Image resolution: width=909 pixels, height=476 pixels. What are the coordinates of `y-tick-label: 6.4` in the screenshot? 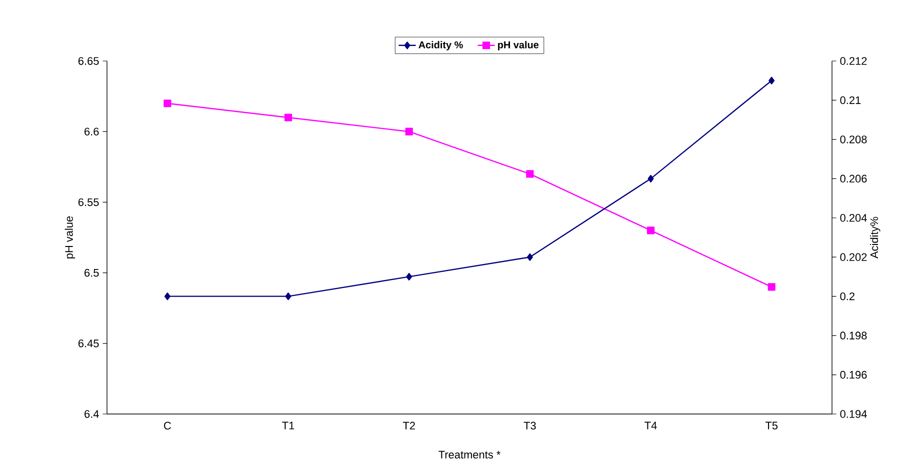 It's located at (91, 414).